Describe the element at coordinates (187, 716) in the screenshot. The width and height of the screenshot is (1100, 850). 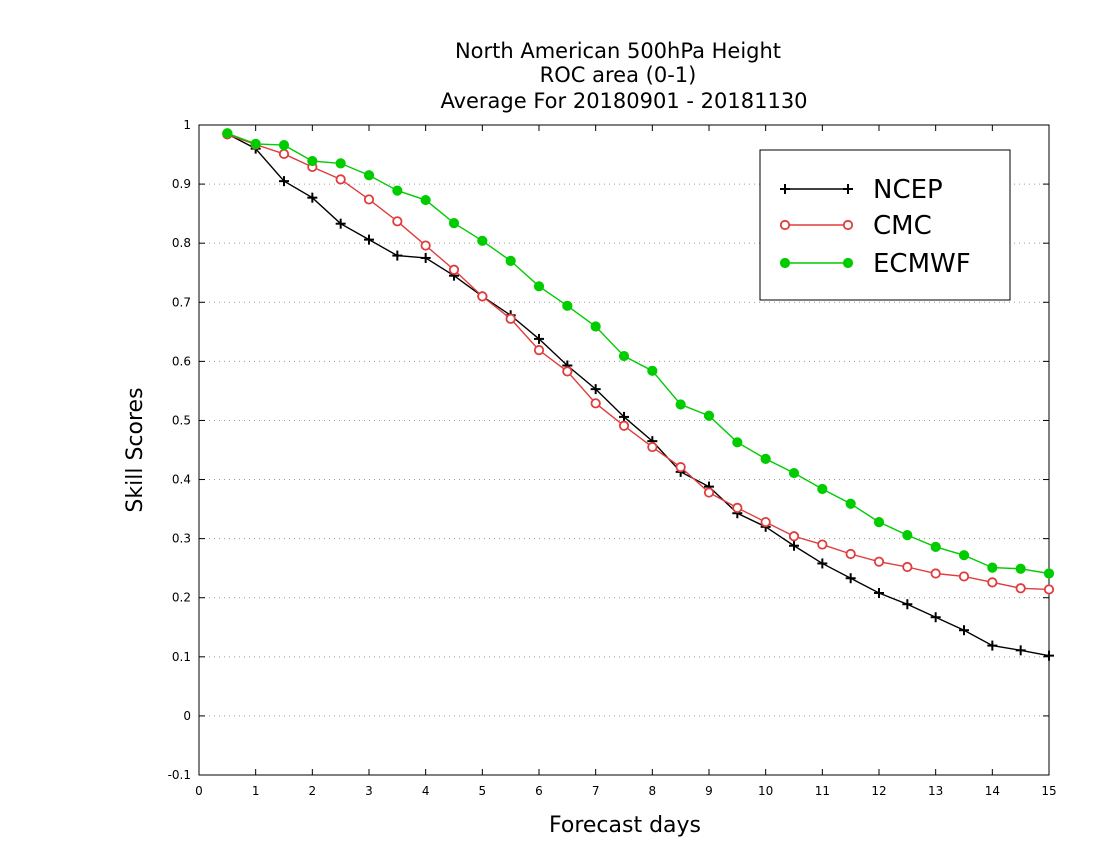
I see `y-tick-label: 0` at that location.